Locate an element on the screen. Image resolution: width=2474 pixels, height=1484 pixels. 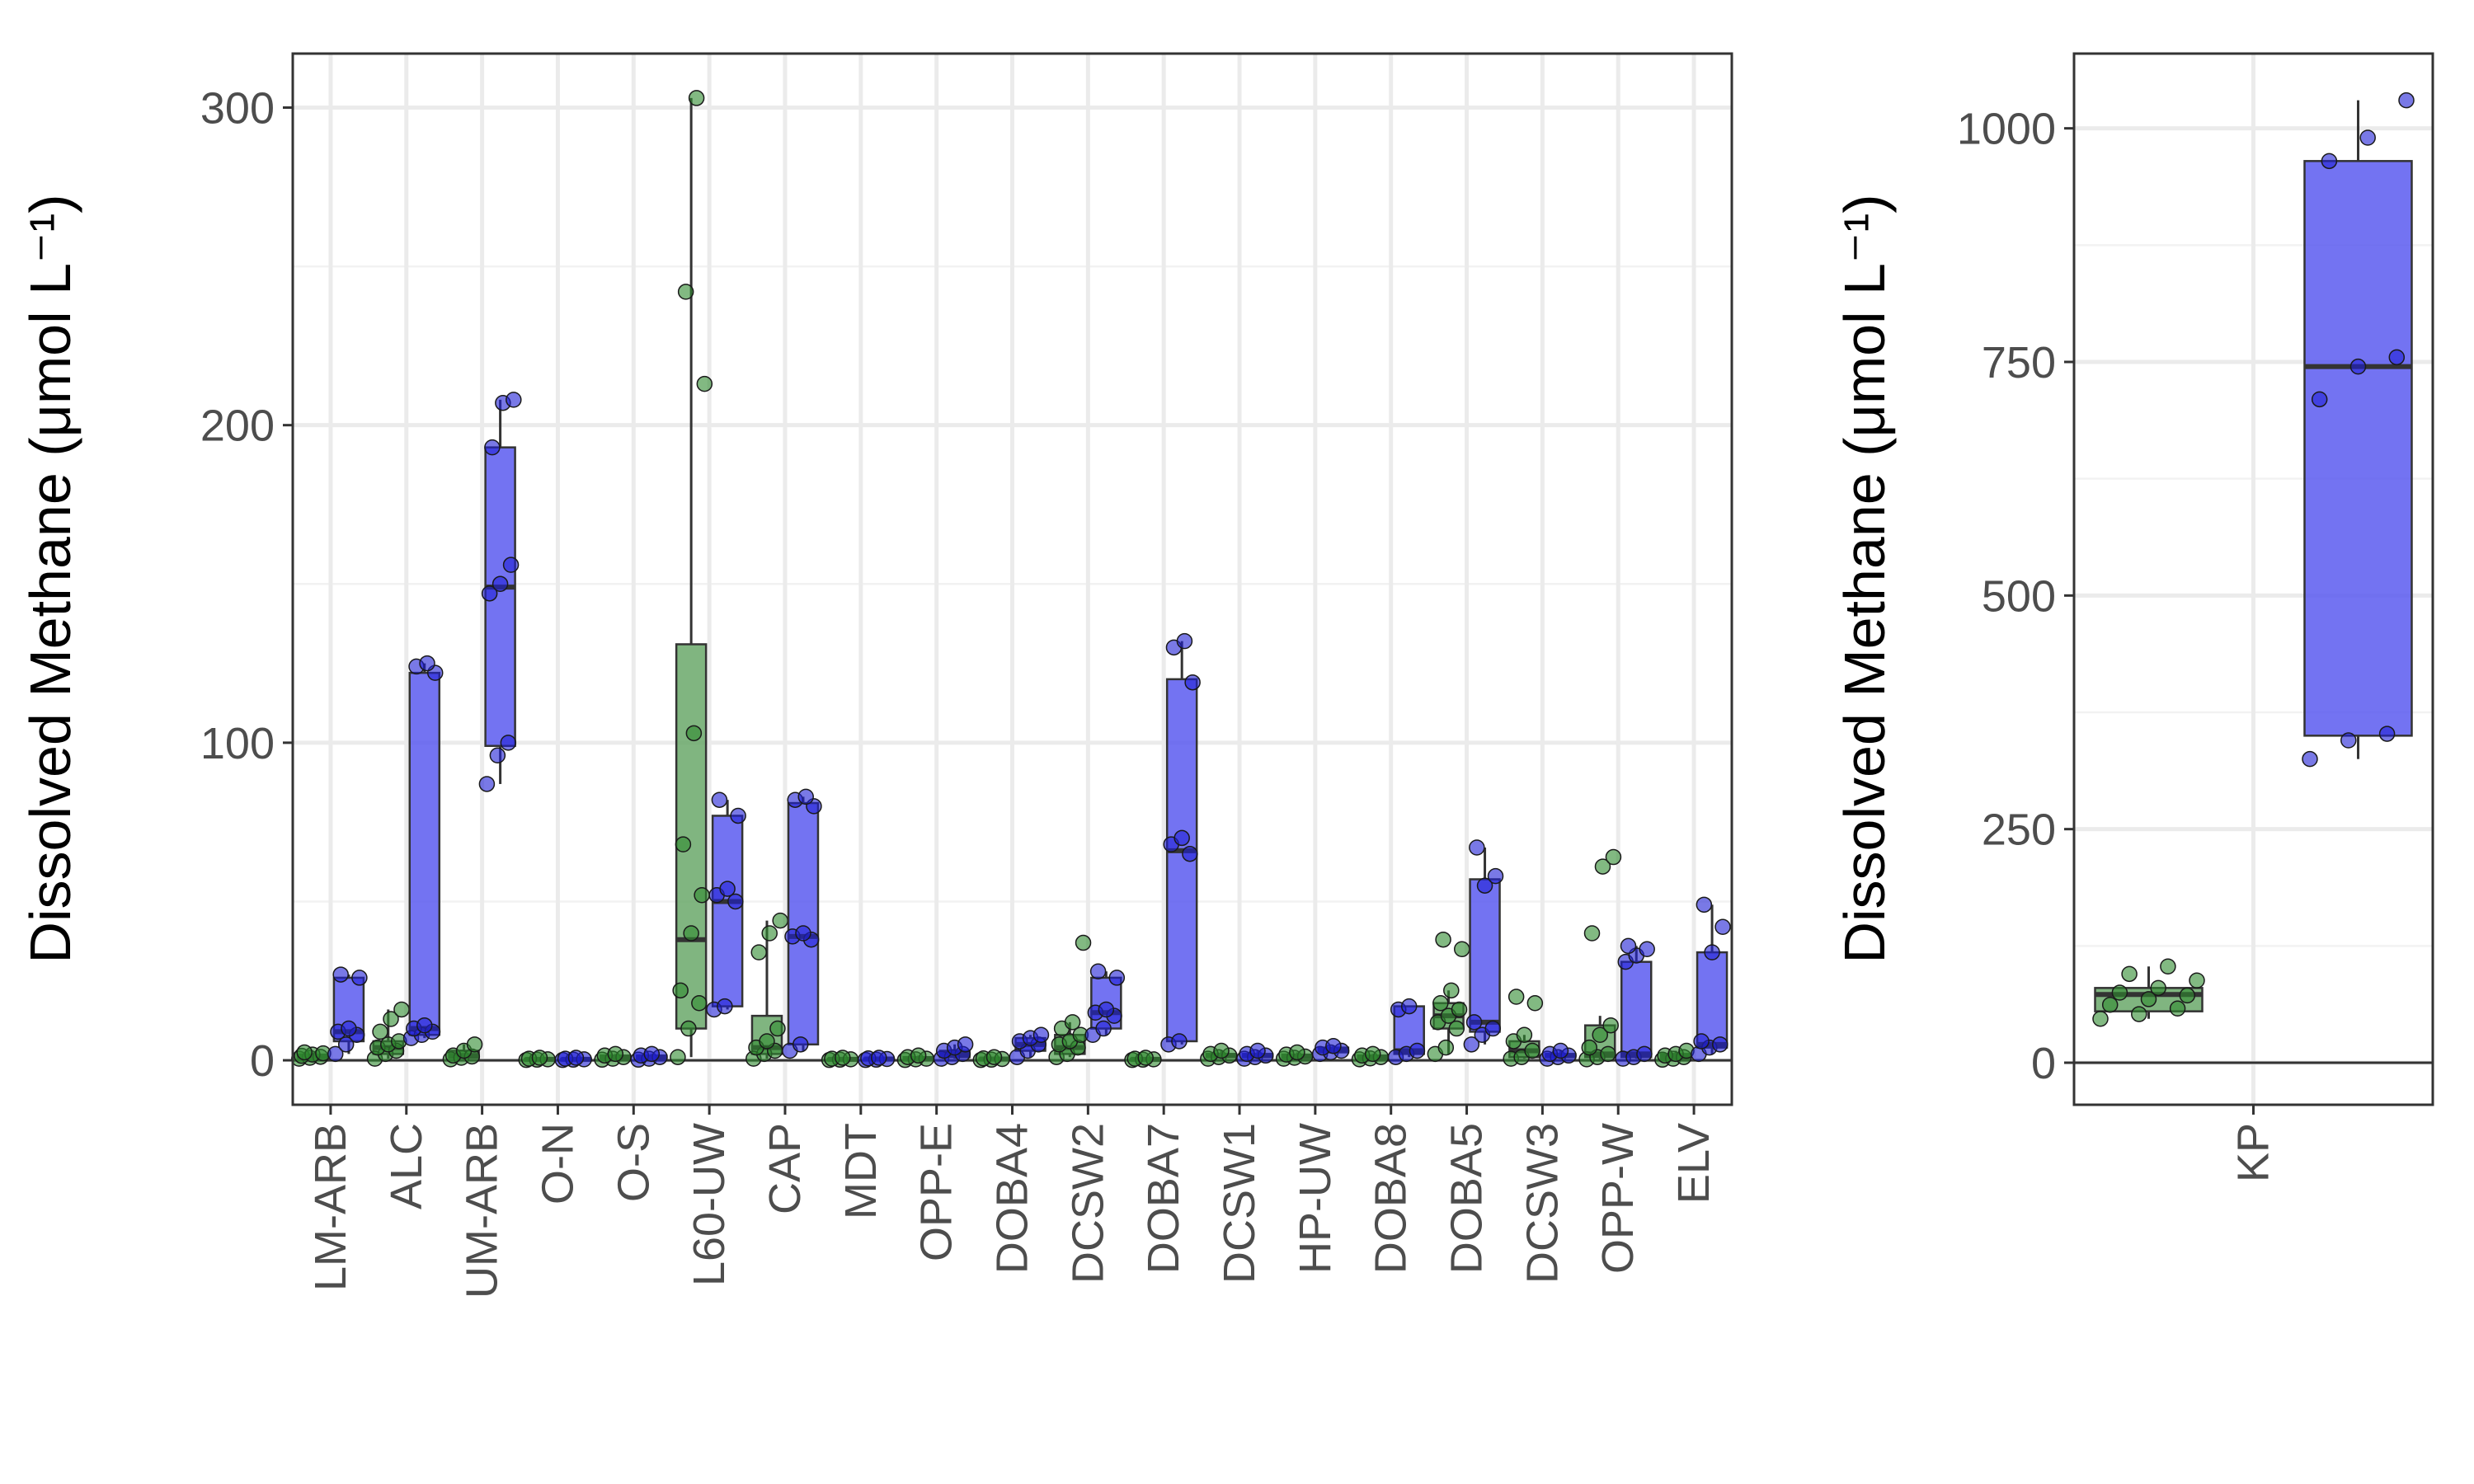
x-tick-label: HP-UW is located at coordinates (1315, 1198).